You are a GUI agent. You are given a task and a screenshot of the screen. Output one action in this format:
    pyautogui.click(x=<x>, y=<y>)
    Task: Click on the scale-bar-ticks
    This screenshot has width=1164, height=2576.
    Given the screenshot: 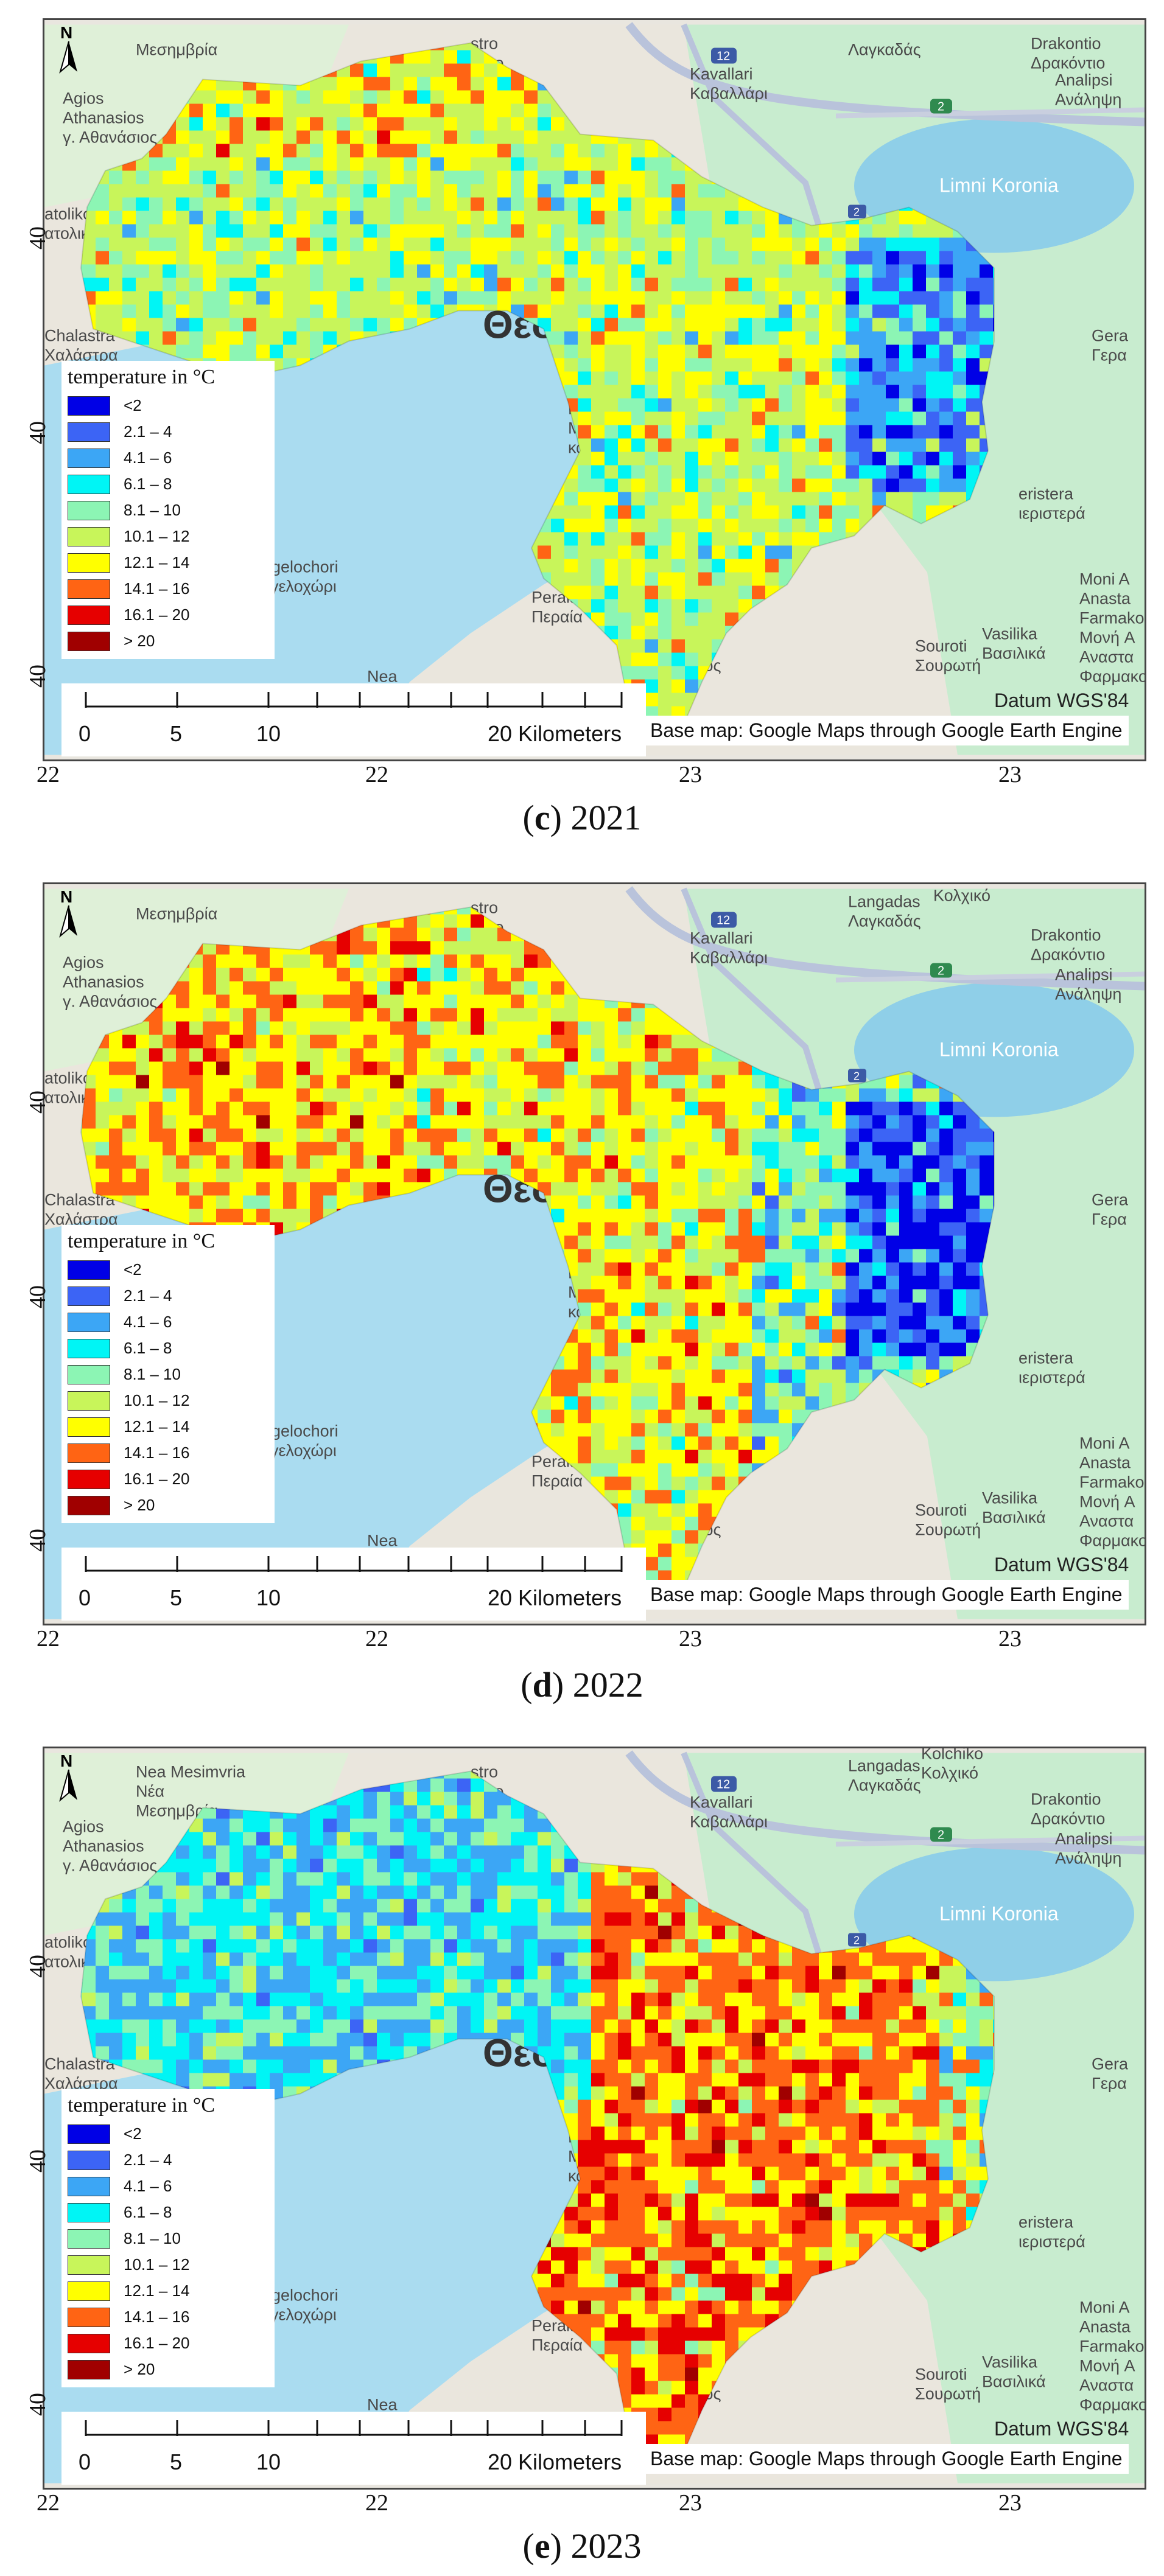 What is the action you would take?
    pyautogui.click(x=354, y=700)
    